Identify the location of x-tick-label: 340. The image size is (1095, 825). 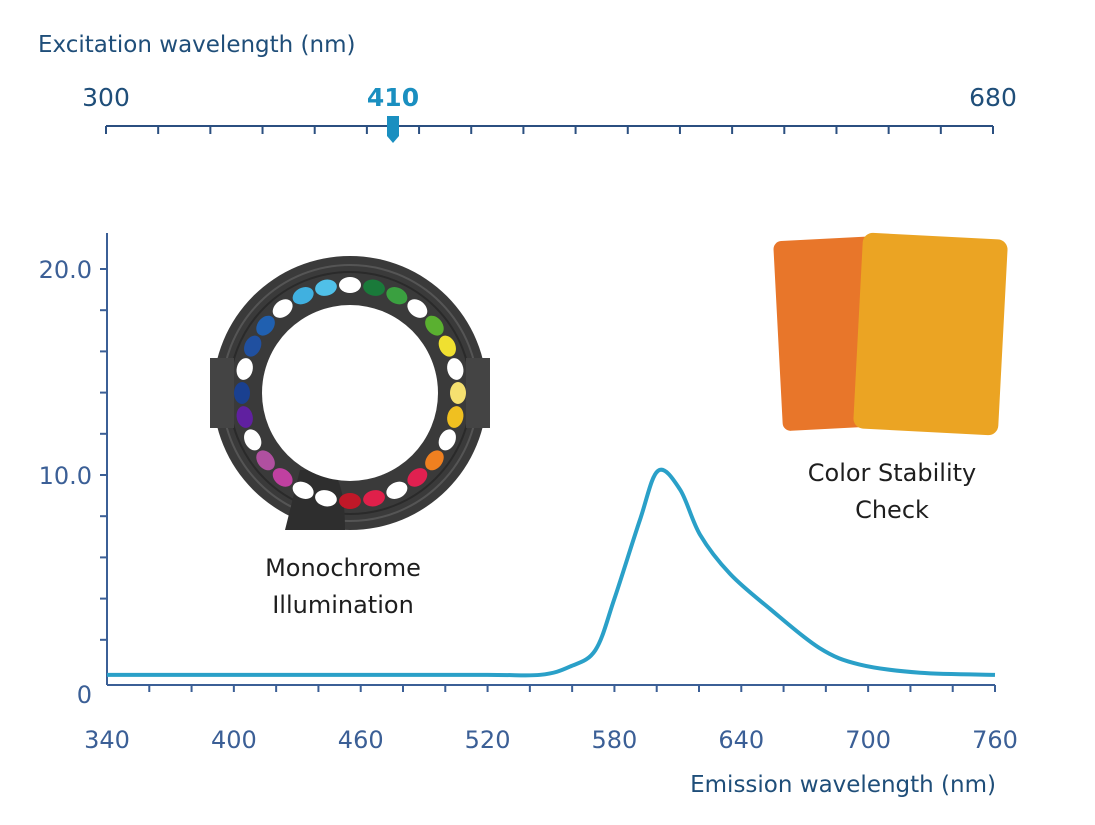
(107, 740).